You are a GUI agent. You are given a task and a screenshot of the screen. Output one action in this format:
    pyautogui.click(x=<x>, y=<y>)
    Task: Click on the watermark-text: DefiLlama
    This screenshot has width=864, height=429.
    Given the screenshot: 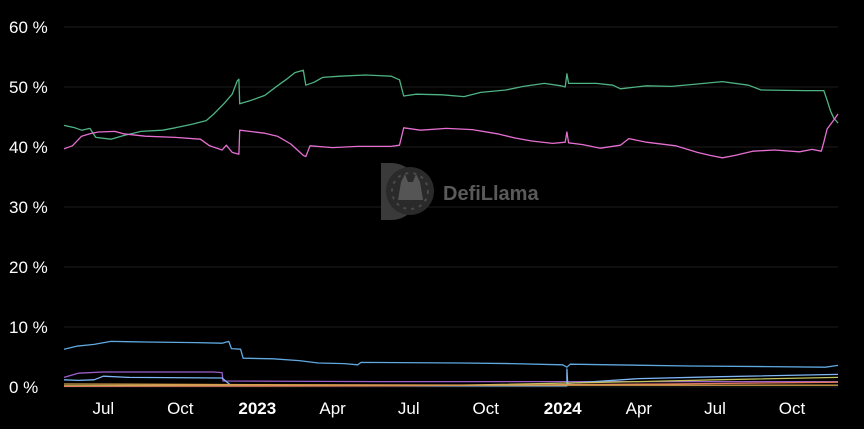 What is the action you would take?
    pyautogui.click(x=491, y=194)
    